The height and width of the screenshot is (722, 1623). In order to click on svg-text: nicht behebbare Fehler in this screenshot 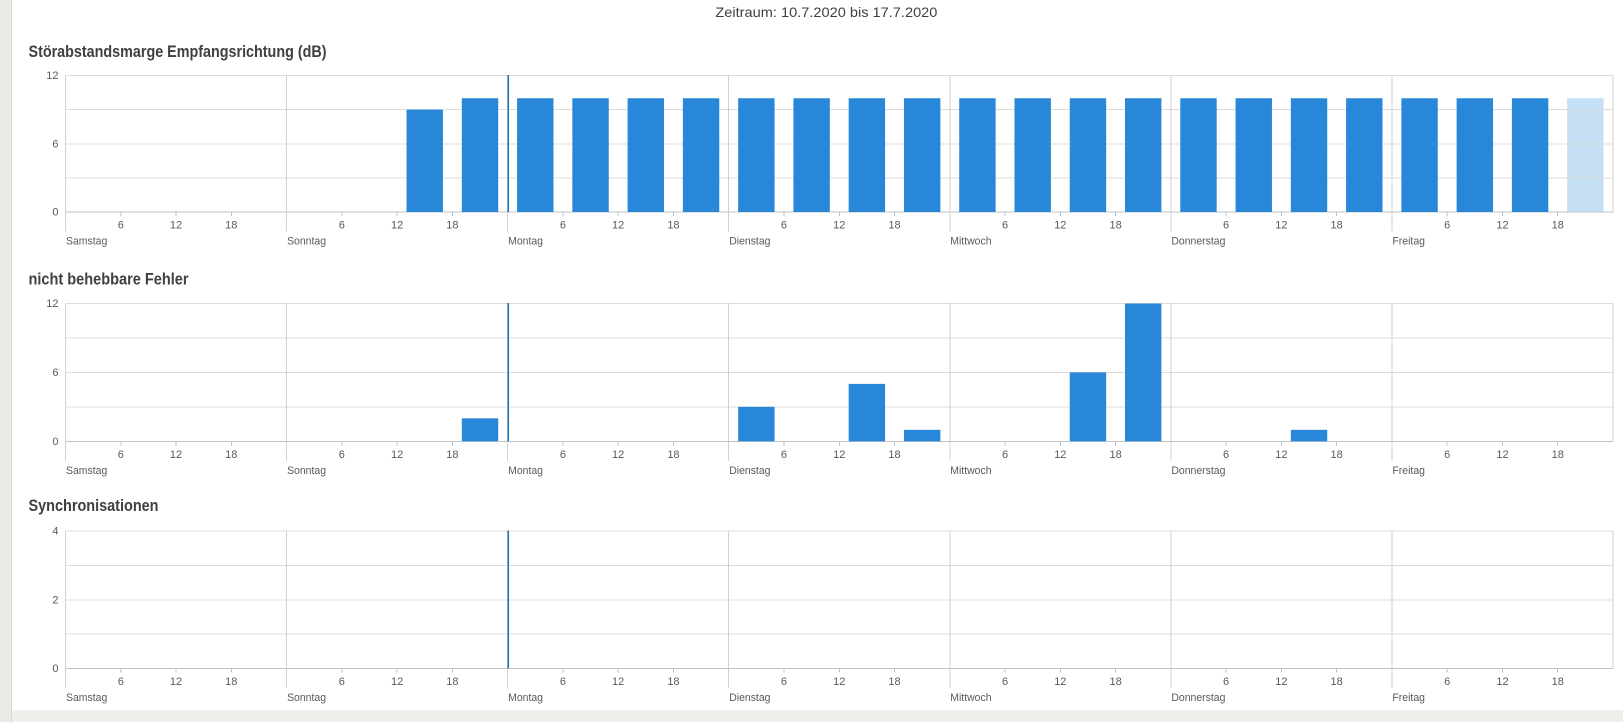, I will do `click(109, 279)`.